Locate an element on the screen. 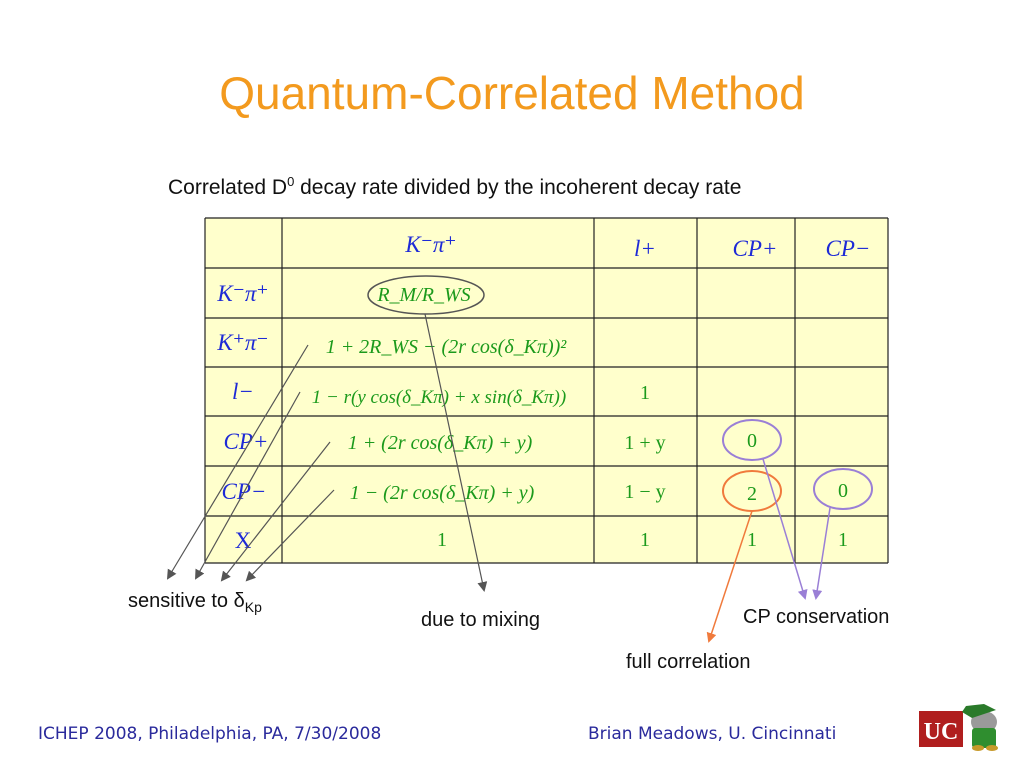 This screenshot has width=1024, height=768. row-header-x: X is located at coordinates (243, 540).